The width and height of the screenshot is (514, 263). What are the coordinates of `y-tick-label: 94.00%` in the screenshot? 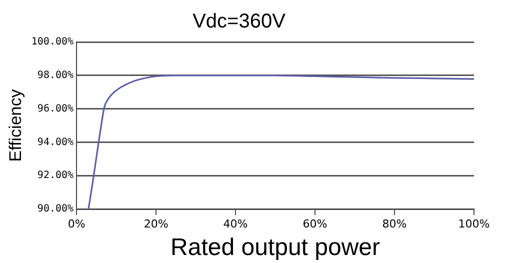 It's located at (55, 142).